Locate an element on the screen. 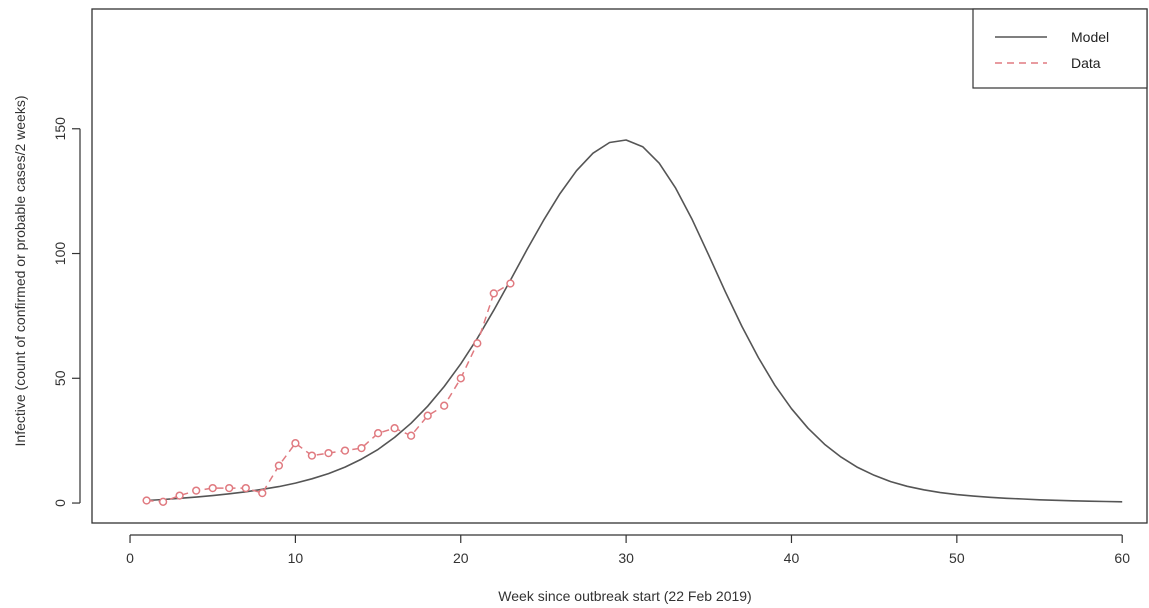 This screenshot has height=608, width=1149. y-tick-label: 100 is located at coordinates (60, 254).